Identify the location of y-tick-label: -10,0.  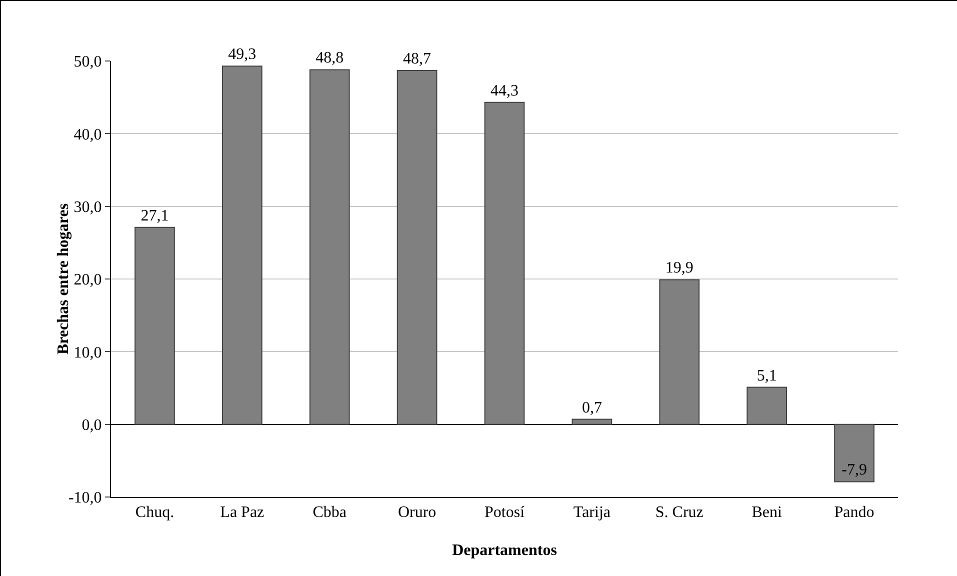
(85, 498).